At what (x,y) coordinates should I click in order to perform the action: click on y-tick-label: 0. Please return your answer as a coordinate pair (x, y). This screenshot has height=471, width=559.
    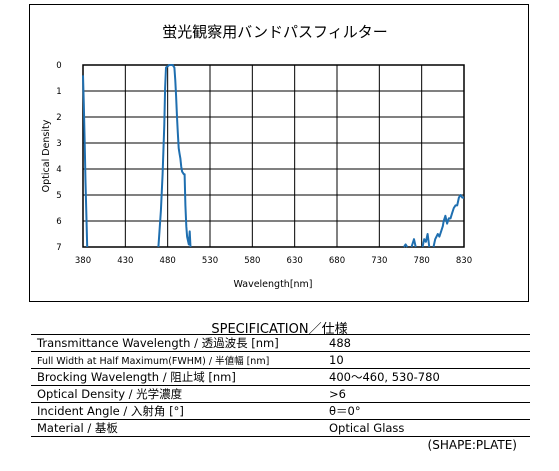
    Looking at the image, I should click on (58, 66).